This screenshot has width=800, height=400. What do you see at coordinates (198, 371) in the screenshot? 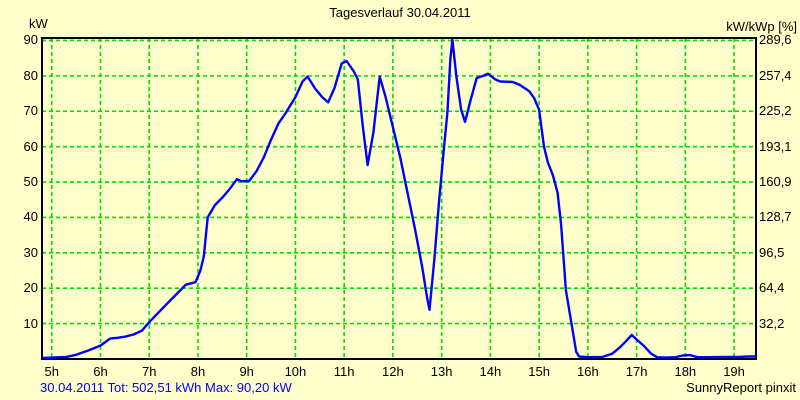
I see `x-tick-label: 8h` at bounding box center [198, 371].